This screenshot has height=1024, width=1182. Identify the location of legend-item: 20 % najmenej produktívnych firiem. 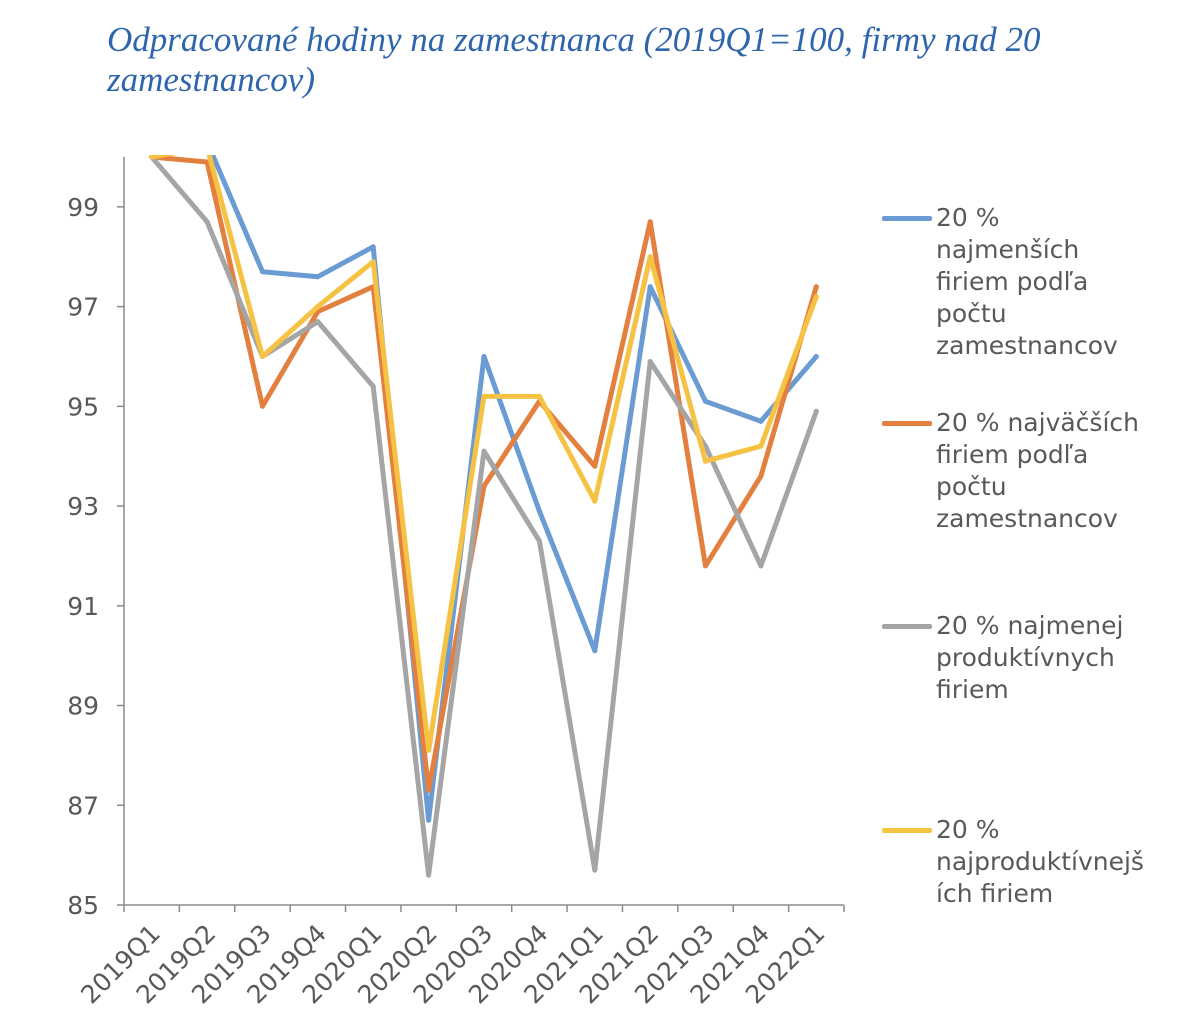
(1027, 657).